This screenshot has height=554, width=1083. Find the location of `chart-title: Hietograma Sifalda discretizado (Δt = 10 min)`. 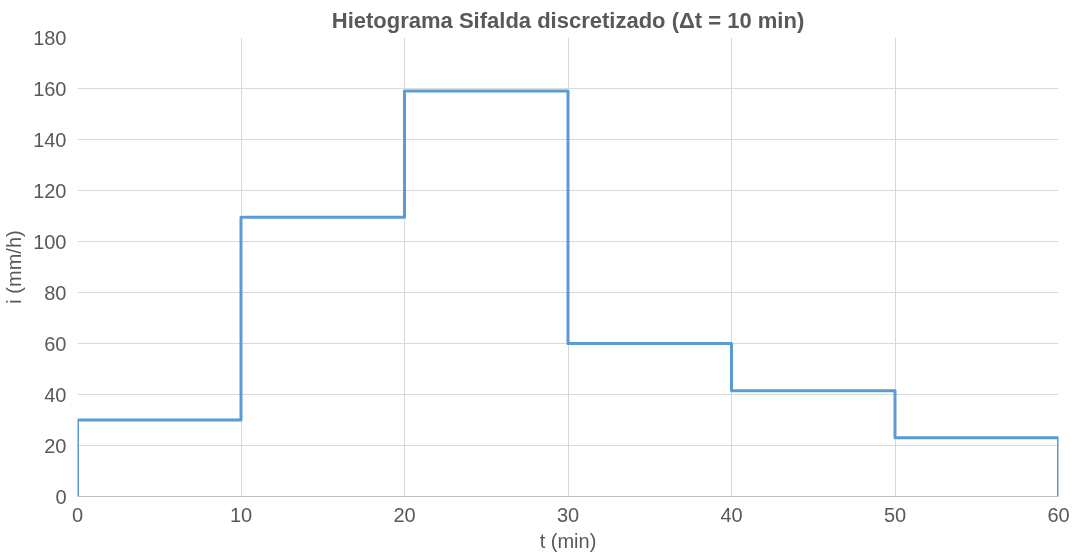

chart-title: Hietograma Sifalda discretizado (Δt = 10 min) is located at coordinates (568, 20).